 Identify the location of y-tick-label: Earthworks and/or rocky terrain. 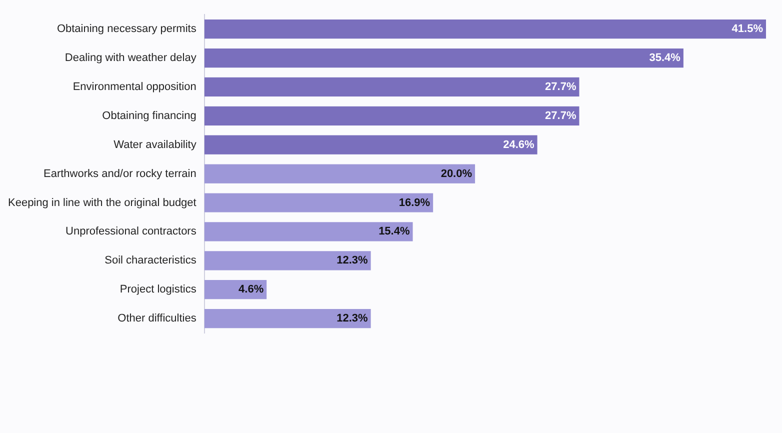
(120, 174).